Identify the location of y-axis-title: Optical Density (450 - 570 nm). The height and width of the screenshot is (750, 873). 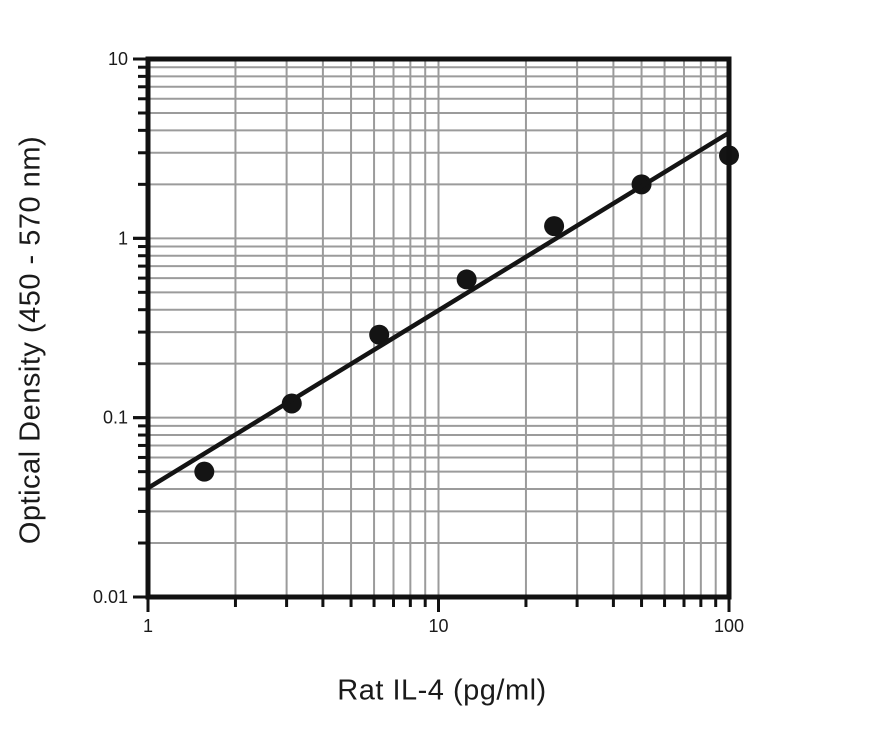
(30, 340).